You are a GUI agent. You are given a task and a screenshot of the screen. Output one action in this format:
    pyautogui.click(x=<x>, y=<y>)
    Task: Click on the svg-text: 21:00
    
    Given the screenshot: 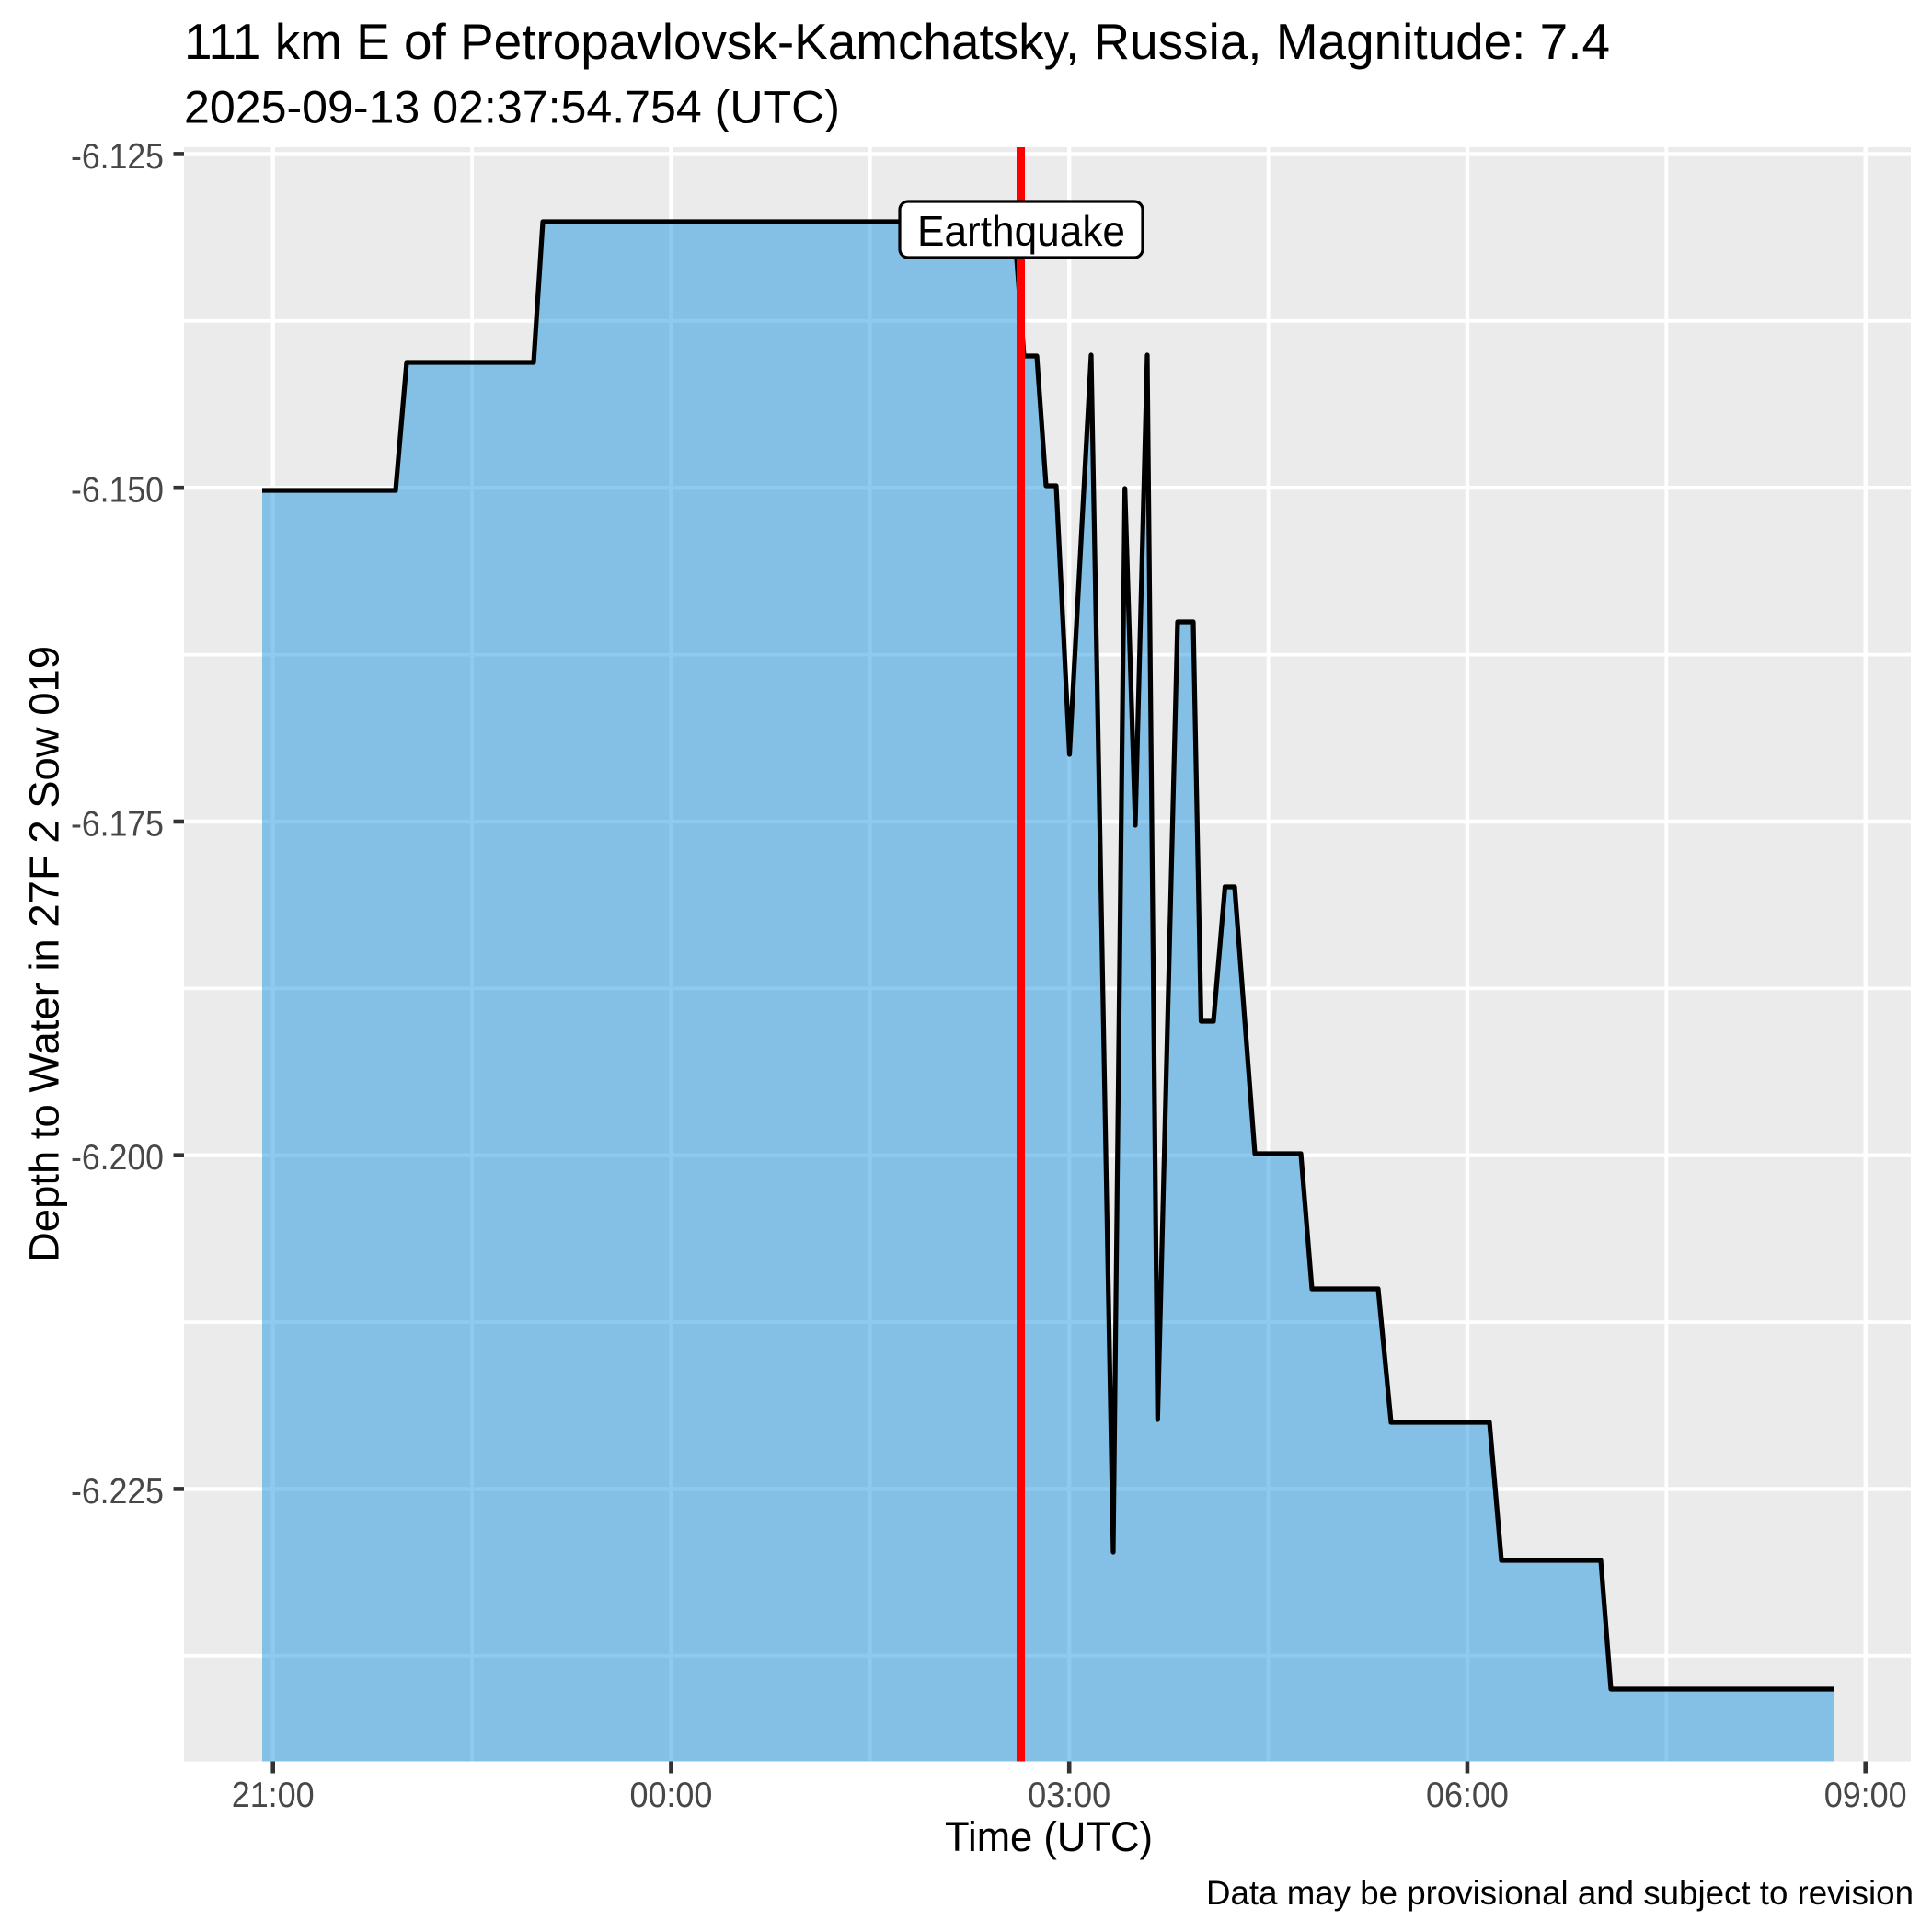 What is the action you would take?
    pyautogui.click(x=273, y=1795)
    